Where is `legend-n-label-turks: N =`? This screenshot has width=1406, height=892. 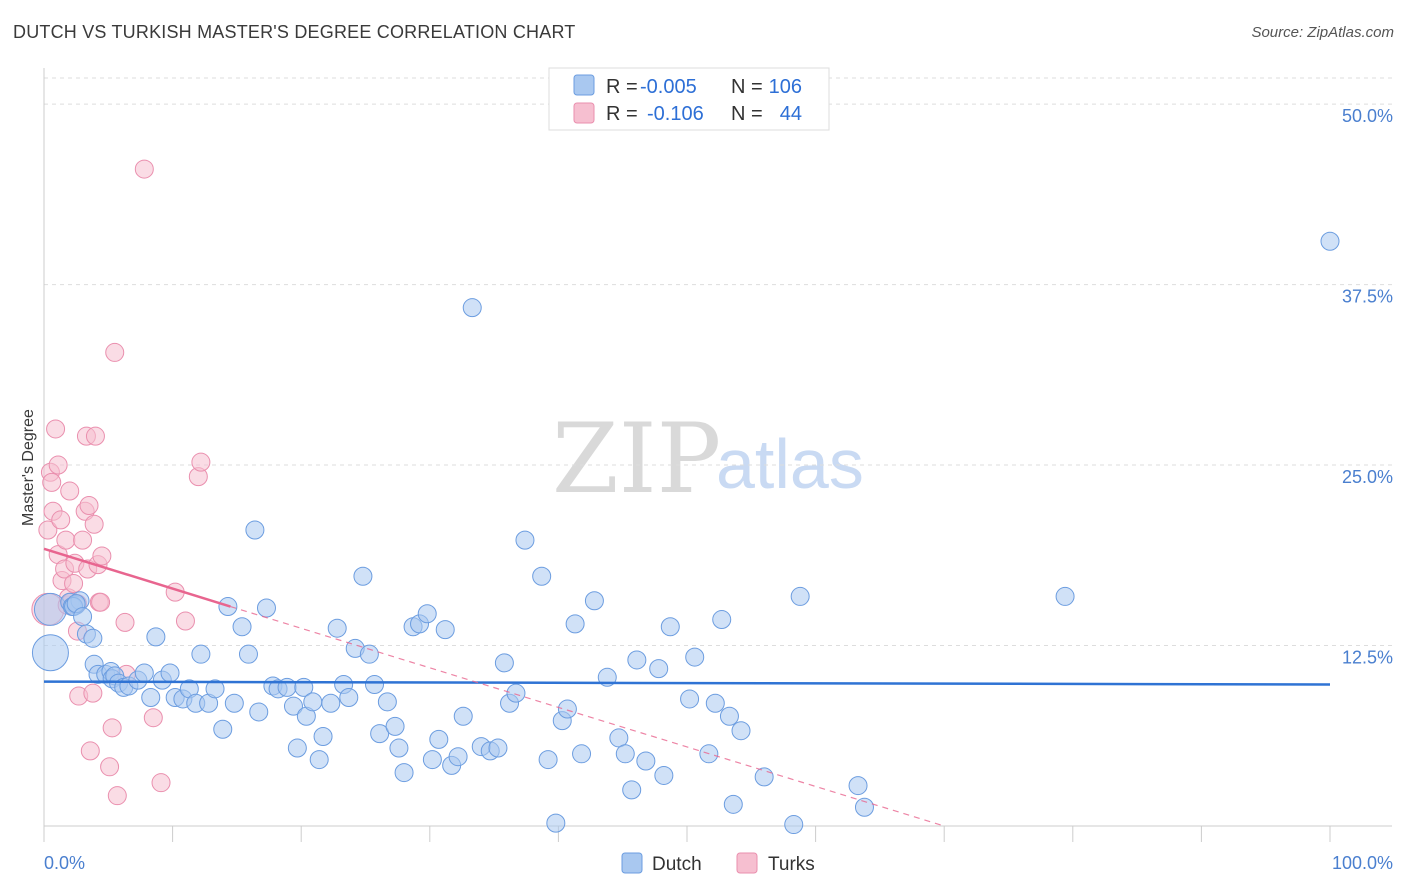 legend-n-label-turks: N = is located at coordinates (747, 114).